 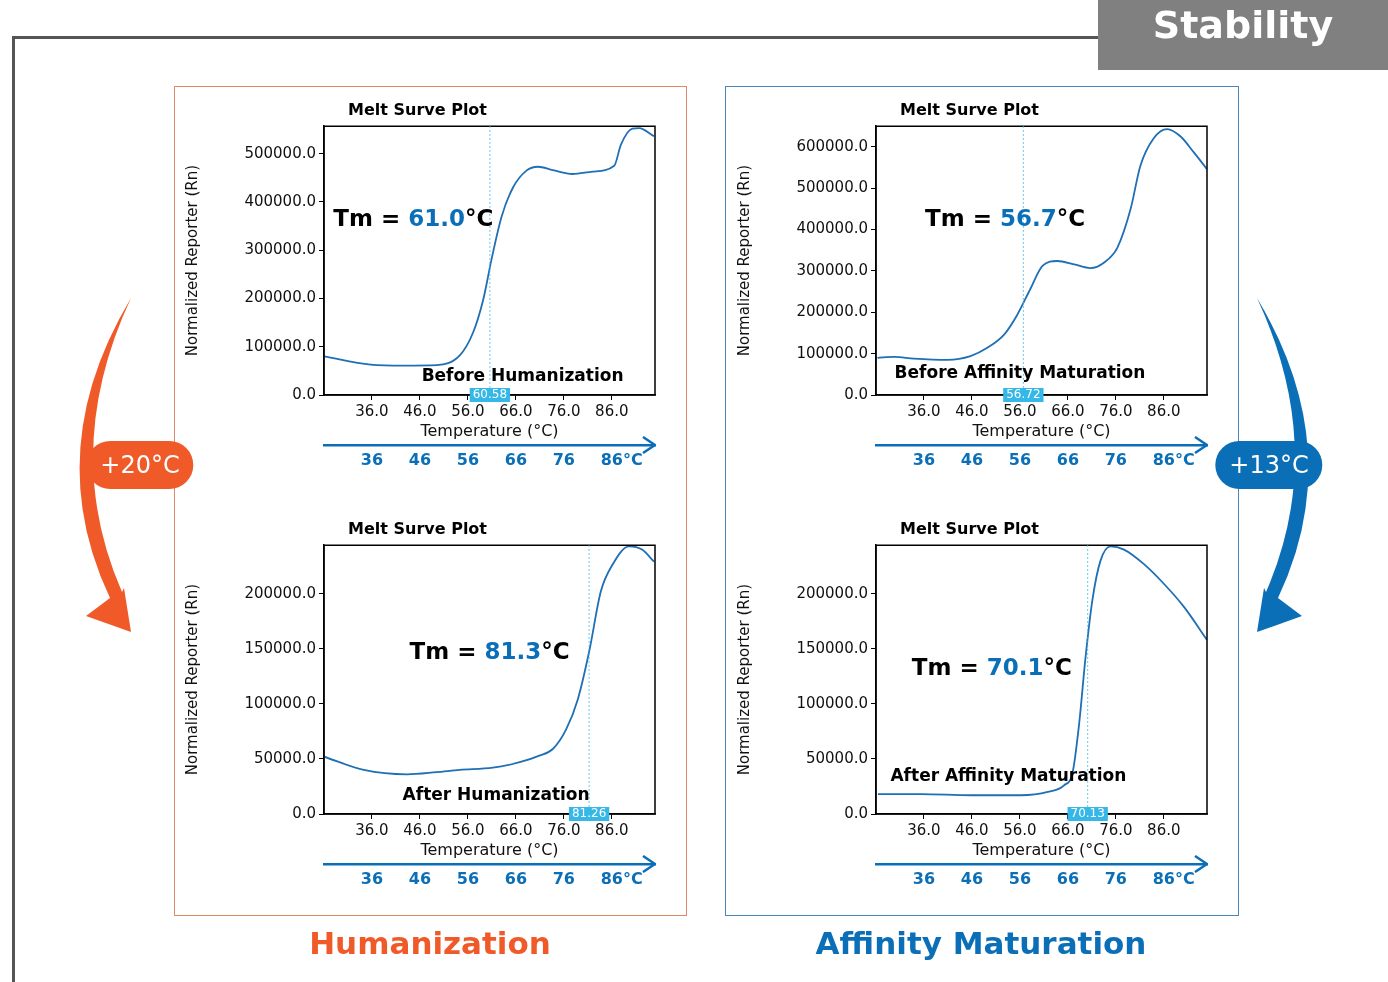 What do you see at coordinates (1023, 394) in the screenshot?
I see `ref-line-label: 56.72` at bounding box center [1023, 394].